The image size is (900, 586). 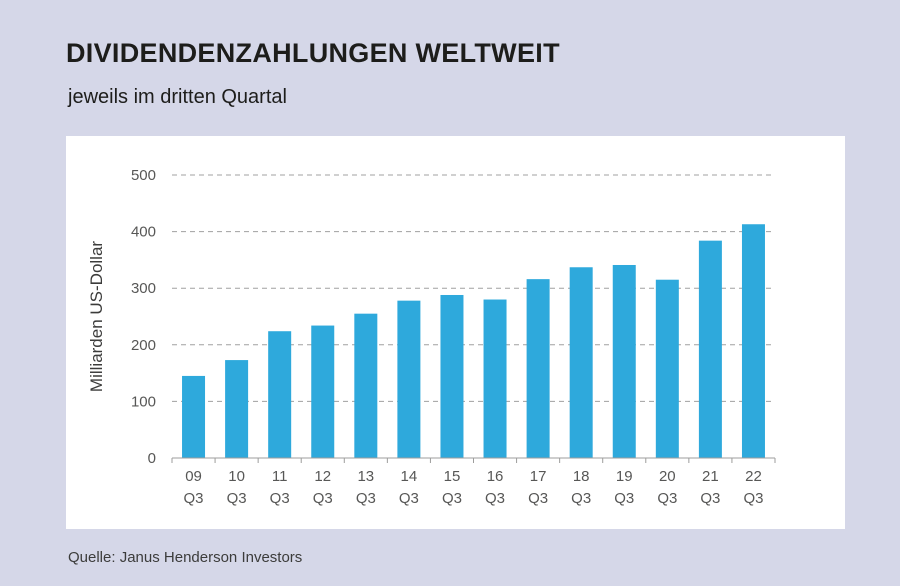 I want to click on y-axis-title: Milliarden US-Dollar, so click(x=96, y=316).